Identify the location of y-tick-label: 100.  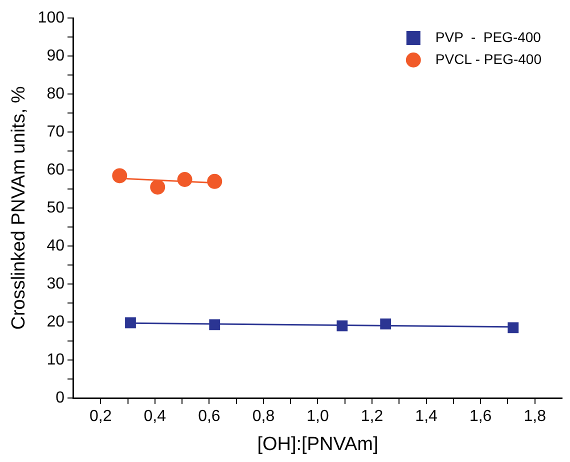
(51, 17).